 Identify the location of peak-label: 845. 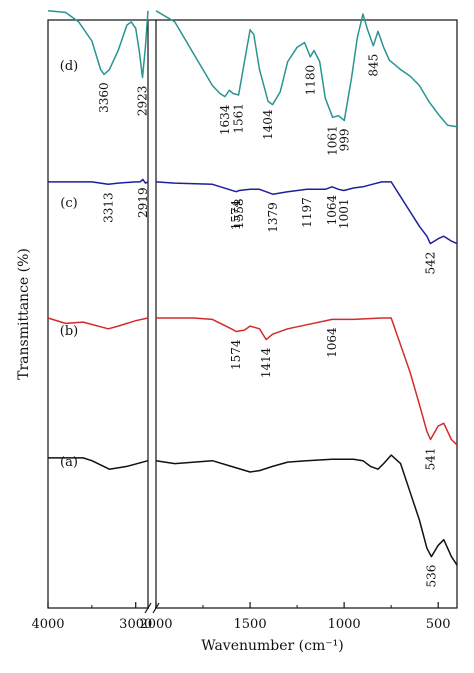
(373, 65).